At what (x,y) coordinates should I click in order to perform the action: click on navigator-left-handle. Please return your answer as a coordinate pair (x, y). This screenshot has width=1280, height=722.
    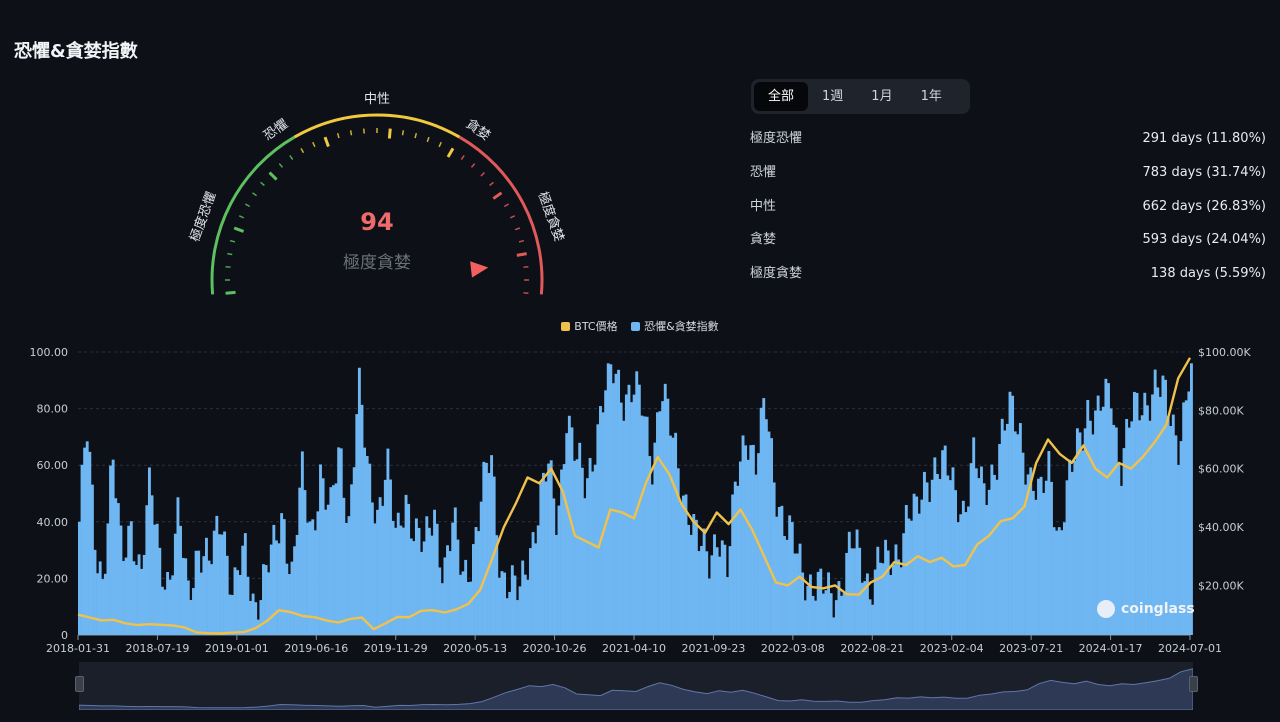
    Looking at the image, I should click on (79, 684).